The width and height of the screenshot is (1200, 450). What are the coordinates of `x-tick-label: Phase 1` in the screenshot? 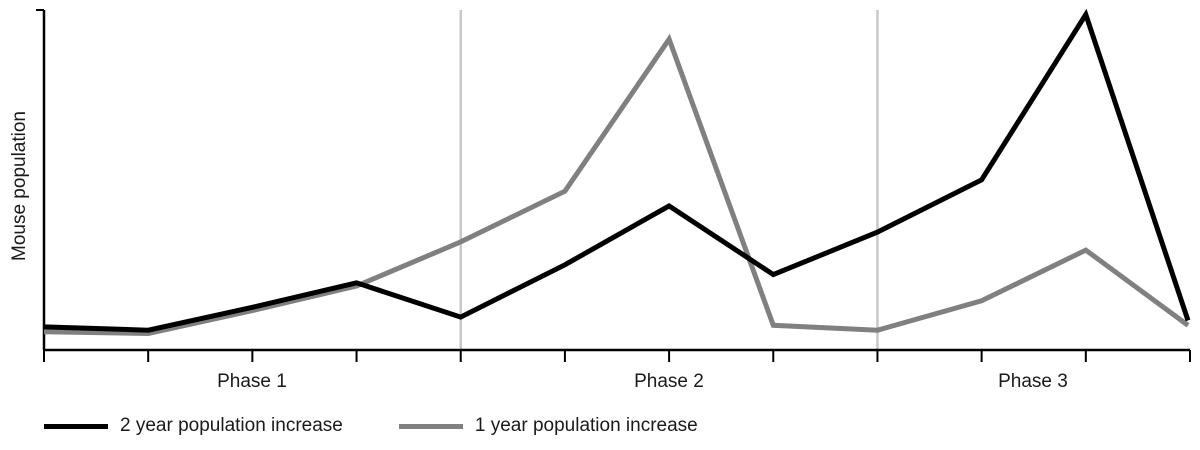 It's located at (252, 381).